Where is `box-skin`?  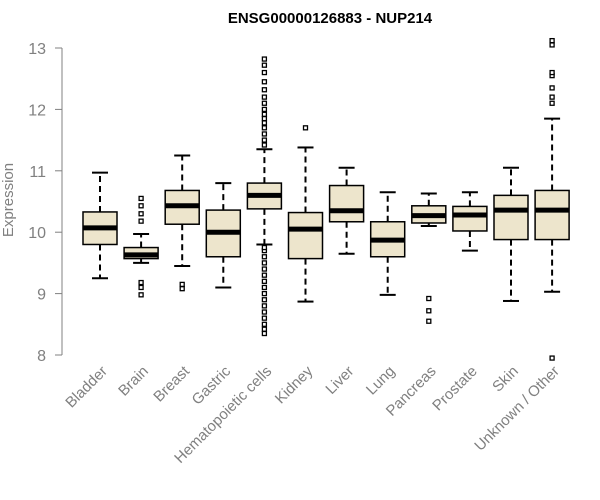 box-skin is located at coordinates (511, 234).